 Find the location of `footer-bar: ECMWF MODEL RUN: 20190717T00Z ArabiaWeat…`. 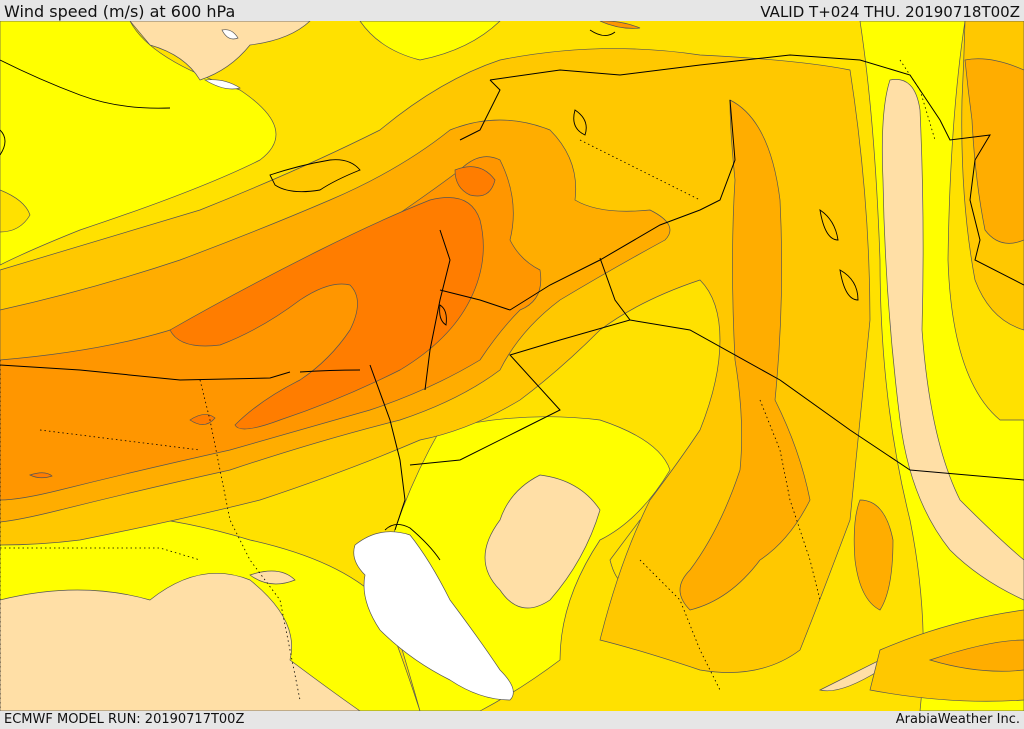

footer-bar: ECMWF MODEL RUN: 20190717T00Z ArabiaWeat… is located at coordinates (512, 720).